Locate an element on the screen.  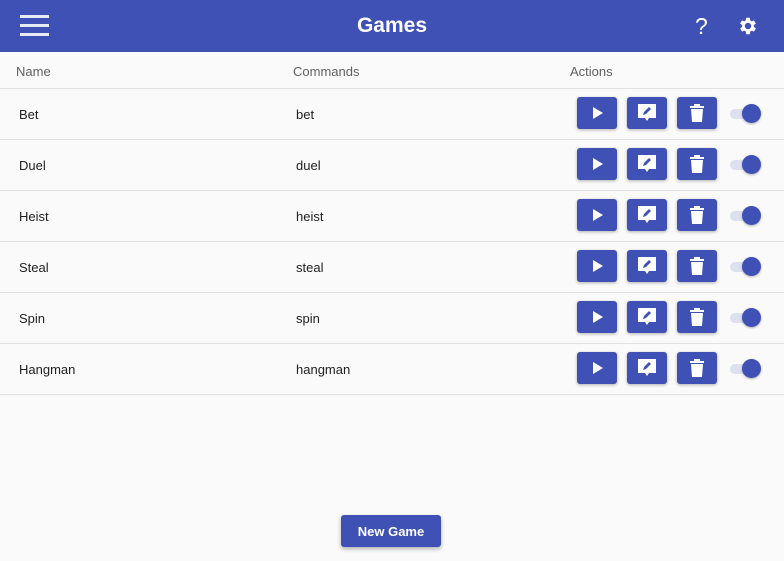
new-game-button: New Game is located at coordinates (391, 531).